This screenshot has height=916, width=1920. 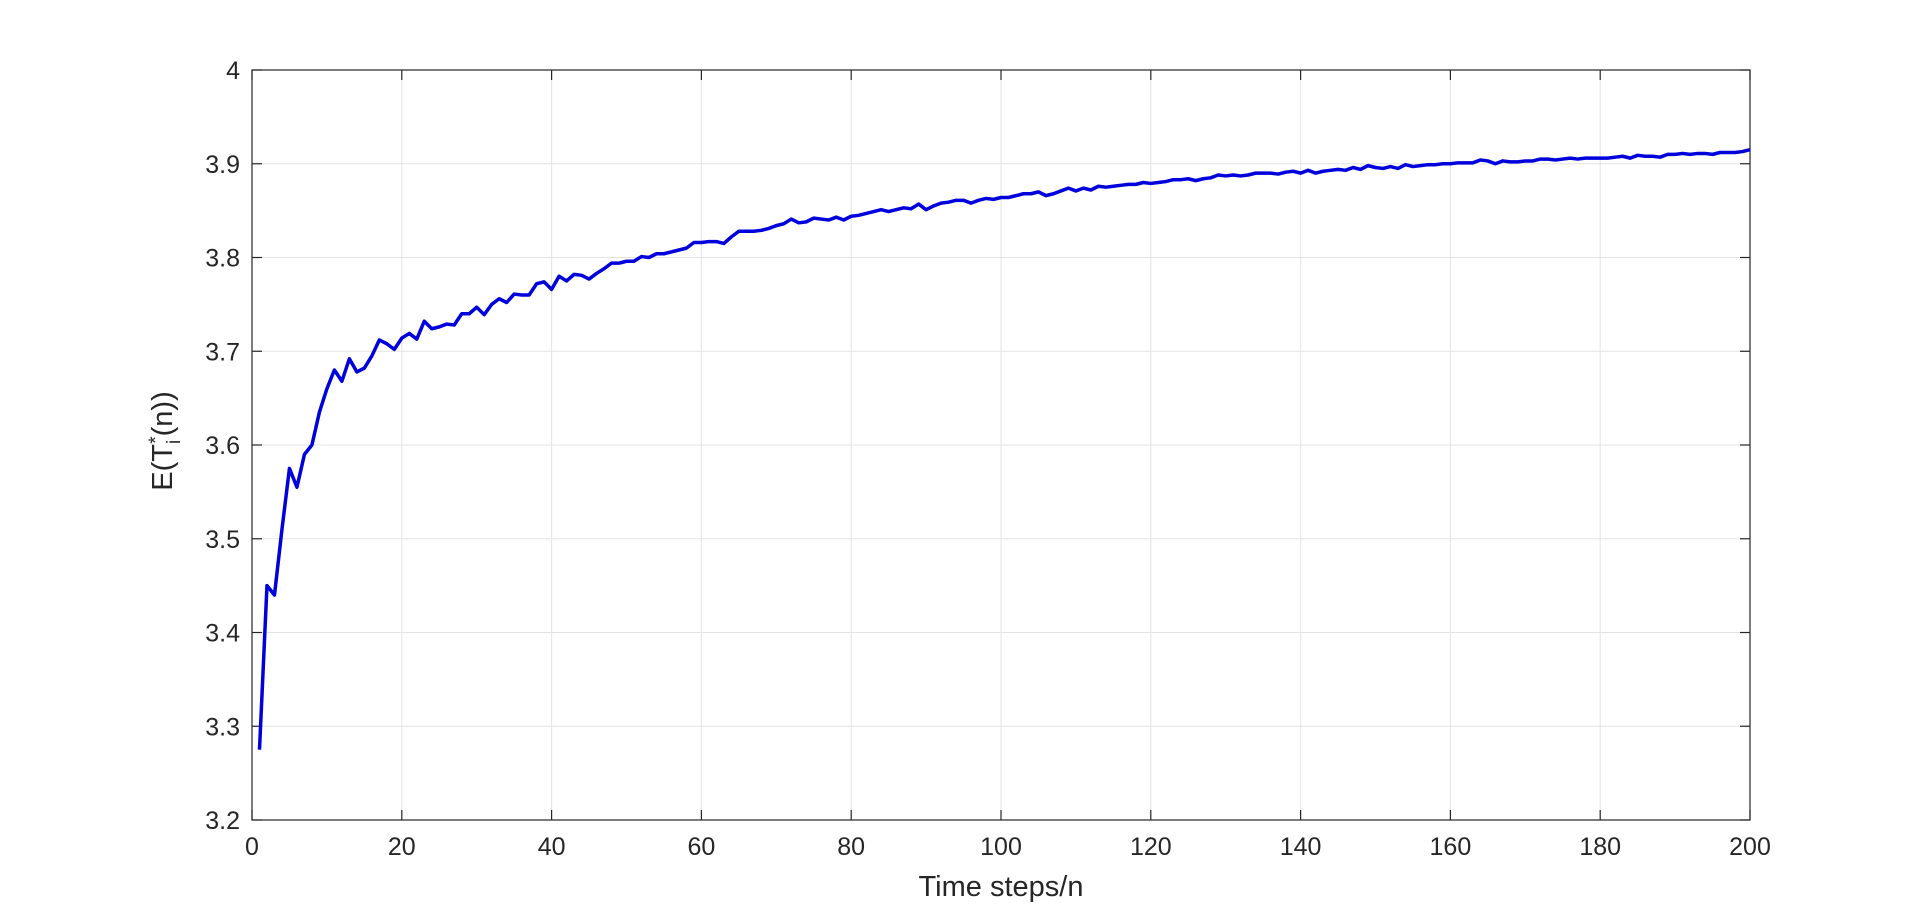 I want to click on y-tick-label: 3.5, so click(x=222, y=540).